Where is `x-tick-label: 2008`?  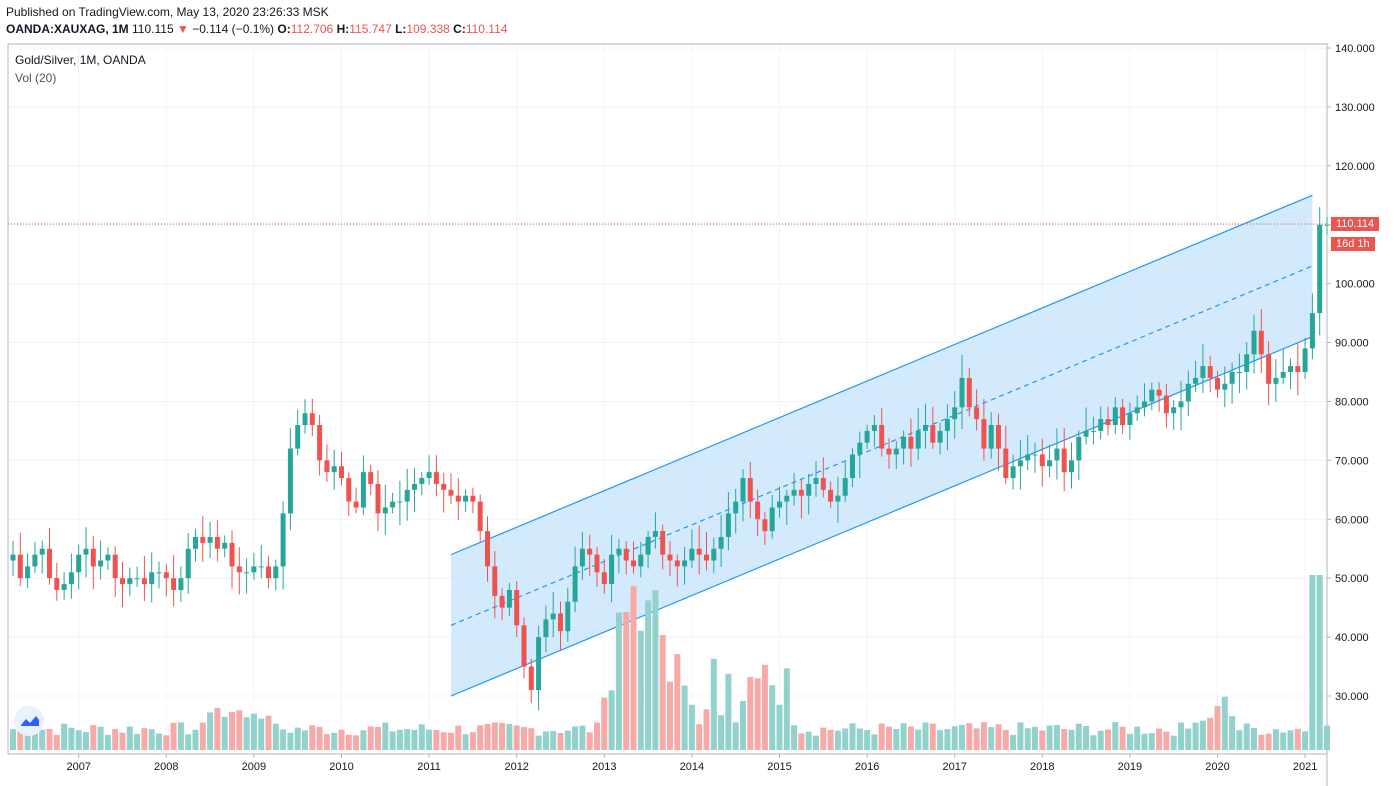 x-tick-label: 2008 is located at coordinates (166, 767).